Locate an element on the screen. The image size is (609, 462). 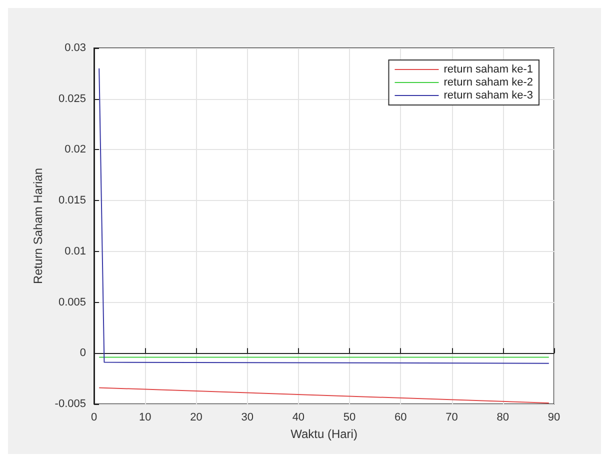
y-tick-label: 0 is located at coordinates (83, 353).